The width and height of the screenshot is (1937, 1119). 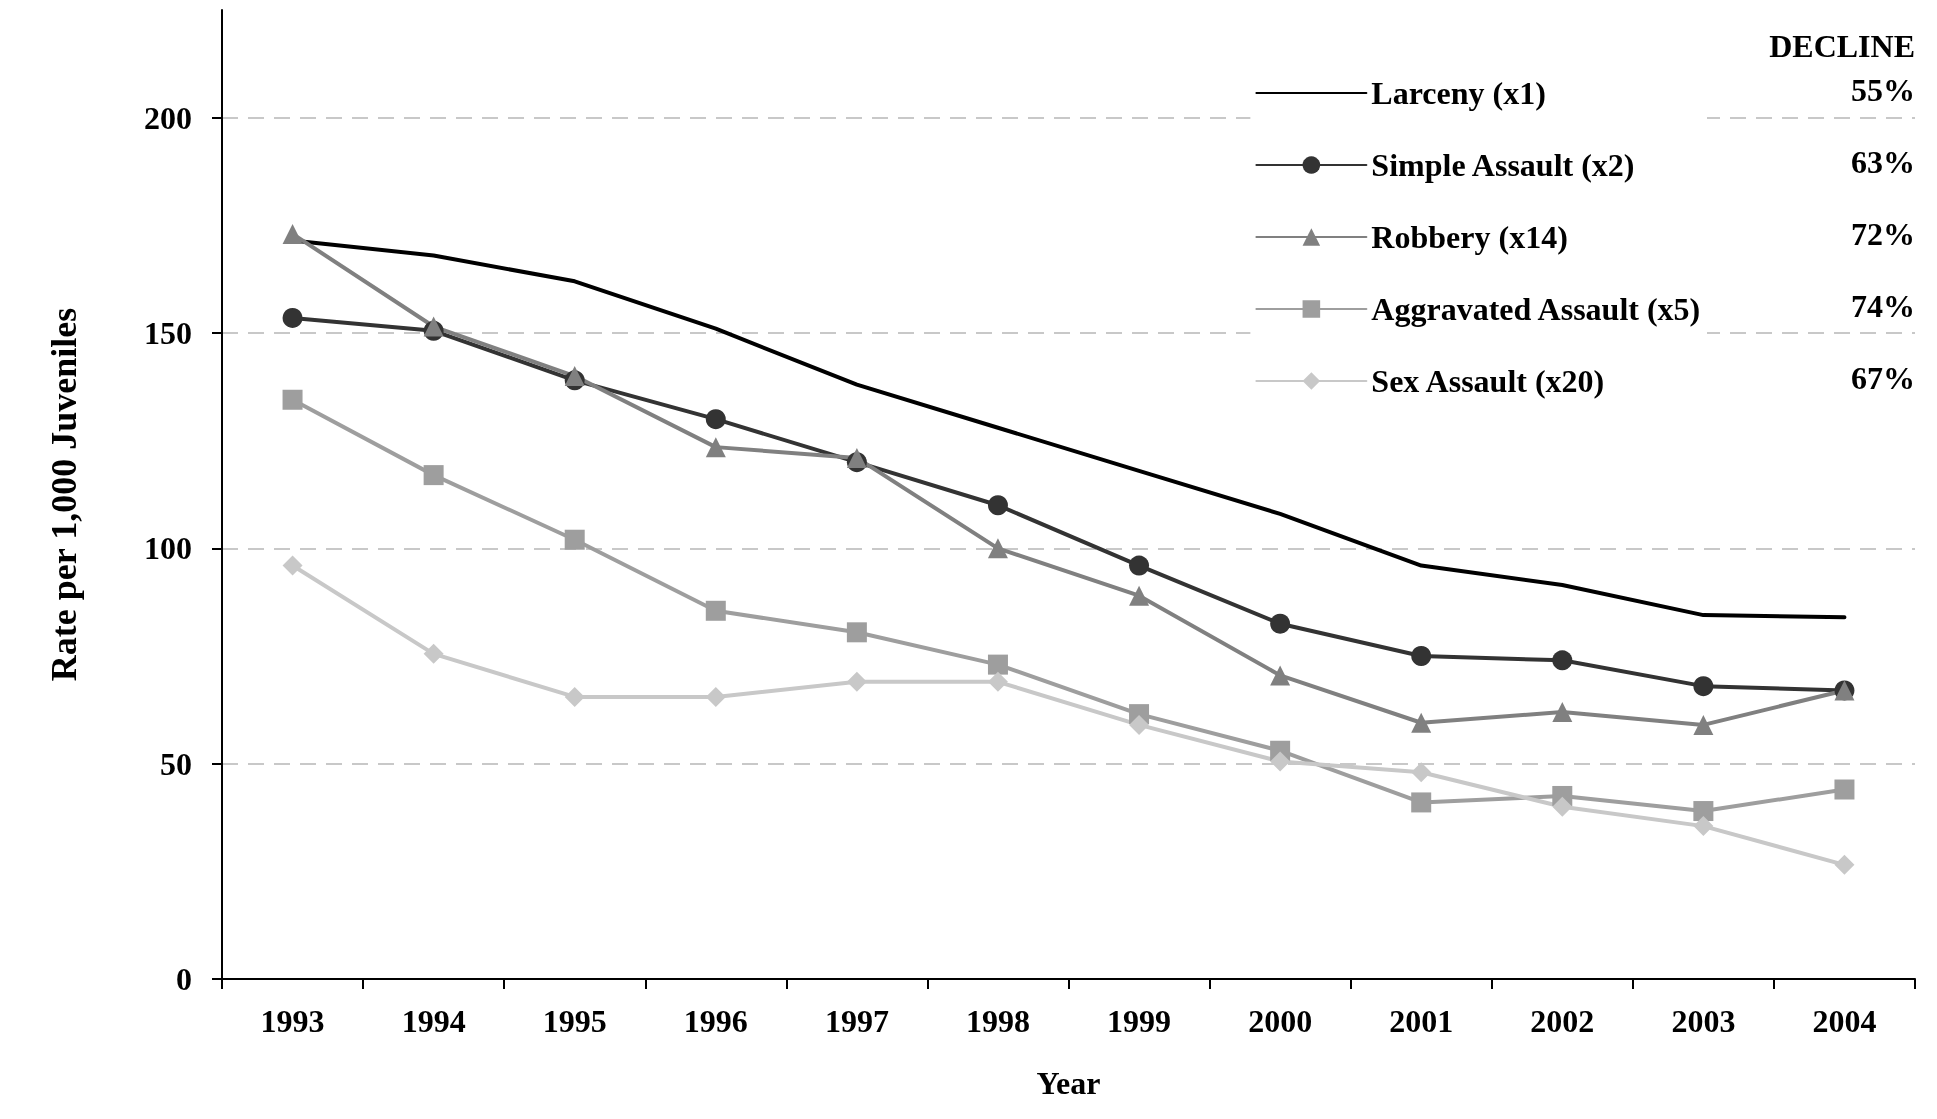 I want to click on y-tick-label: 200, so click(x=168, y=117).